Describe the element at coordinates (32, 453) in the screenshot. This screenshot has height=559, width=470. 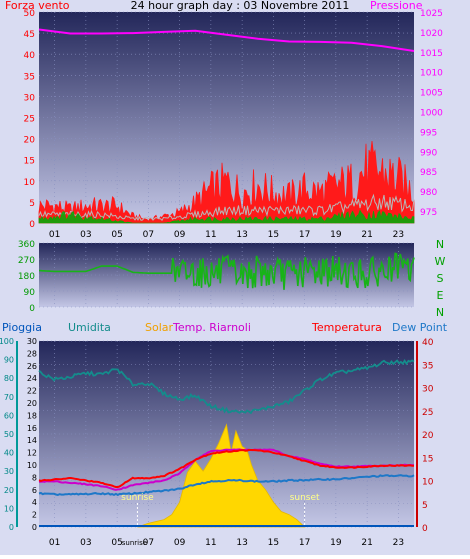
I see `humidity-tick-label: 12` at that location.